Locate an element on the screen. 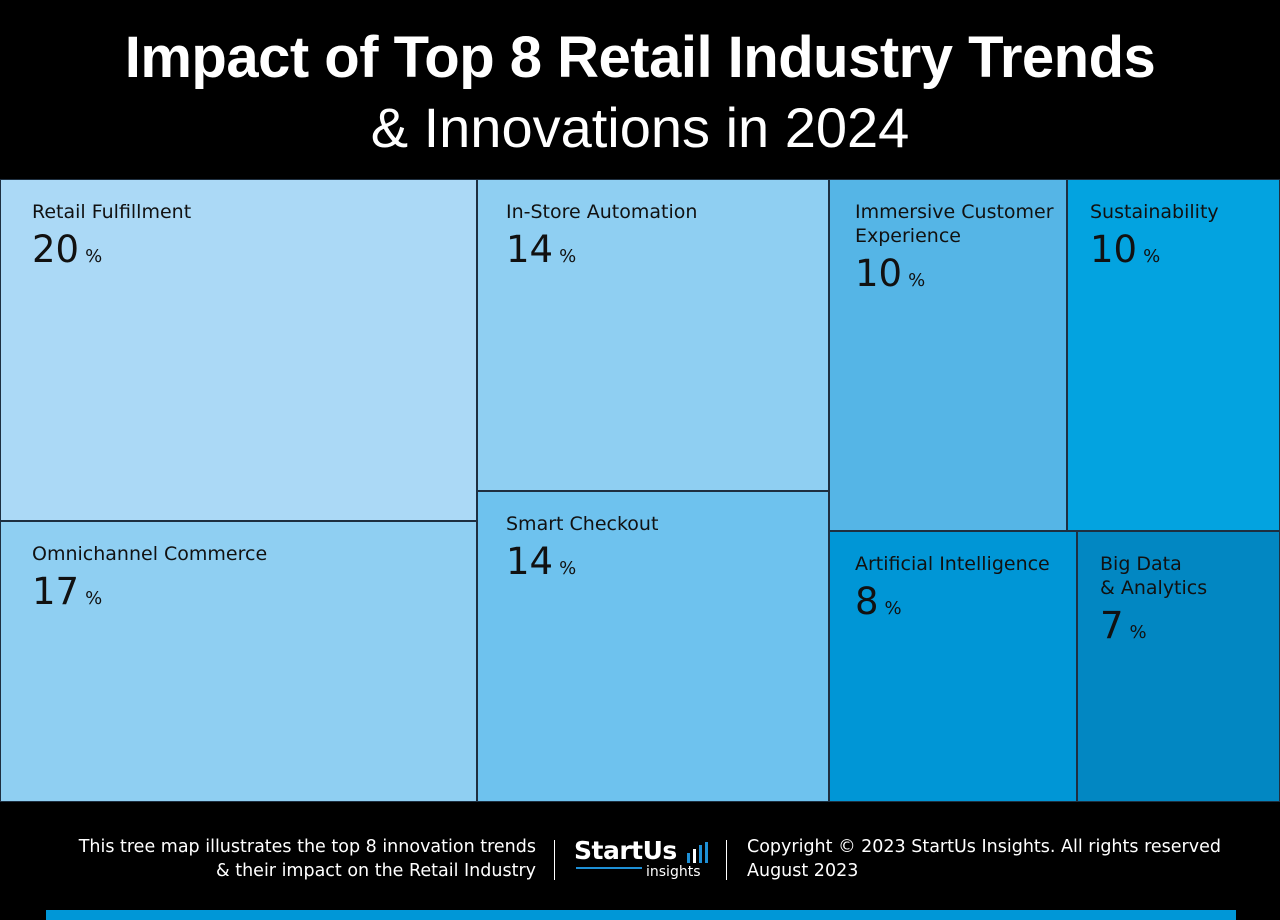 This screenshot has height=920, width=1280. footer-divider-left is located at coordinates (554, 860).